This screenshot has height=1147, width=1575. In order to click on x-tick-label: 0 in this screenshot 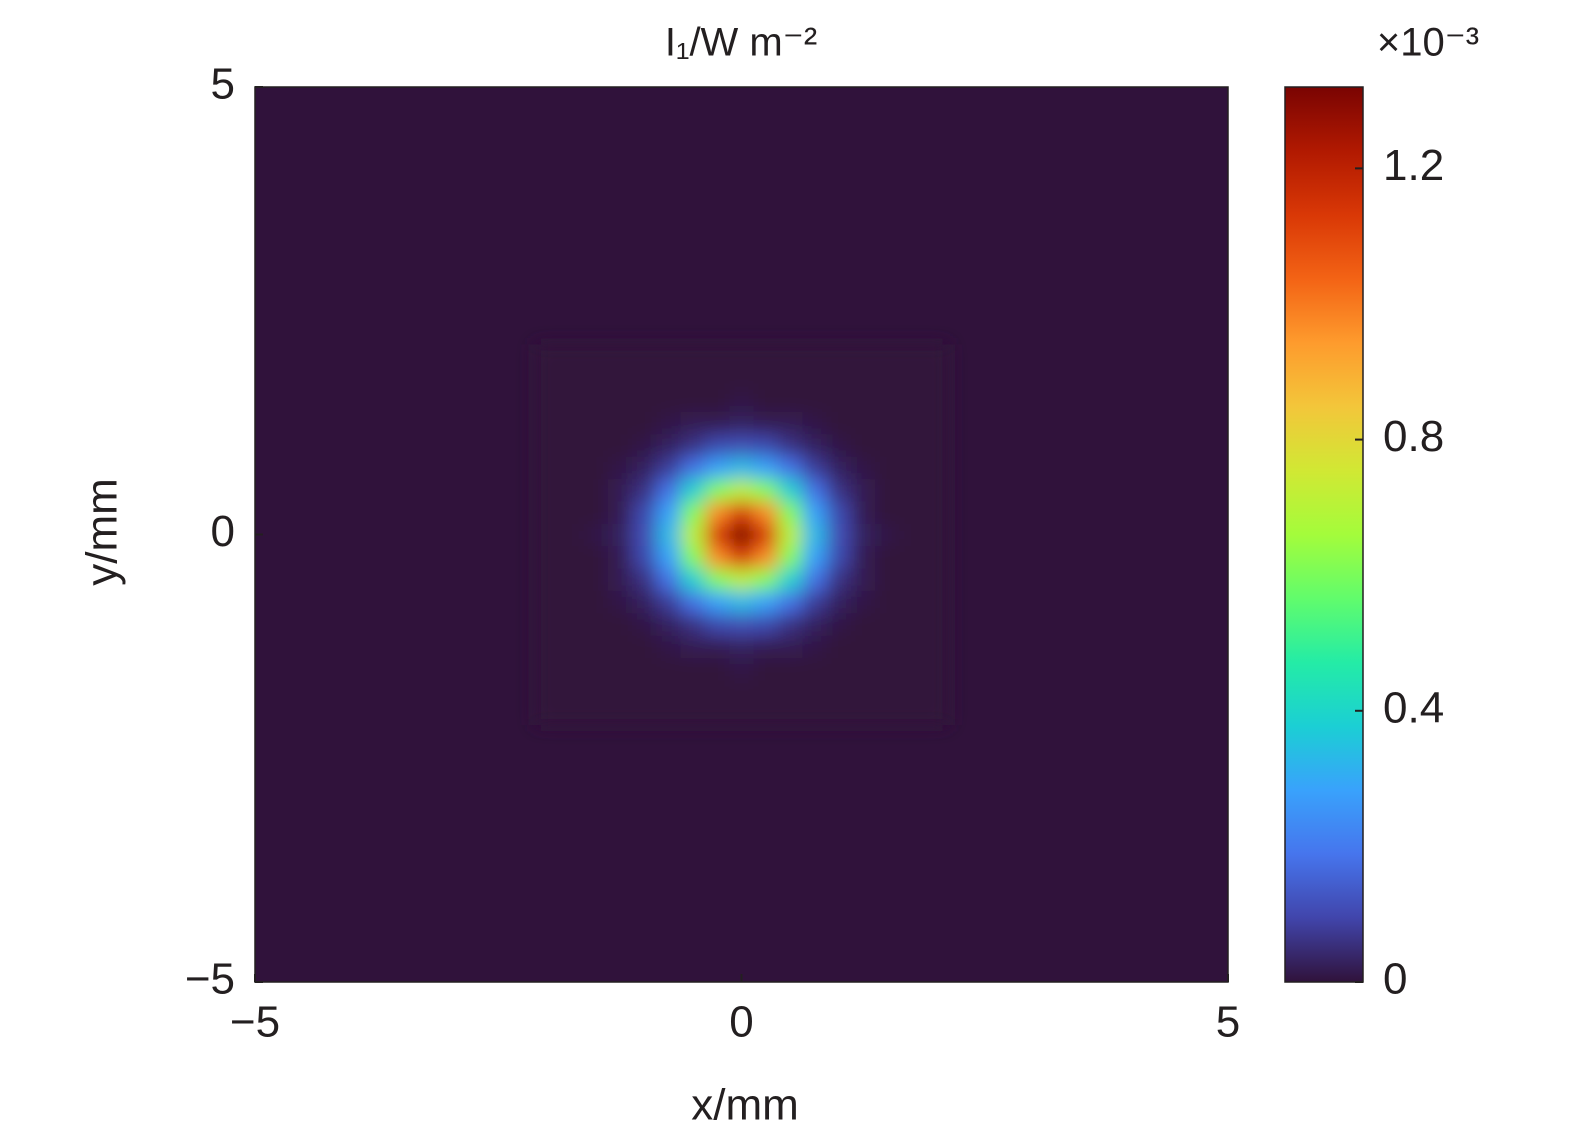, I will do `click(741, 1022)`.